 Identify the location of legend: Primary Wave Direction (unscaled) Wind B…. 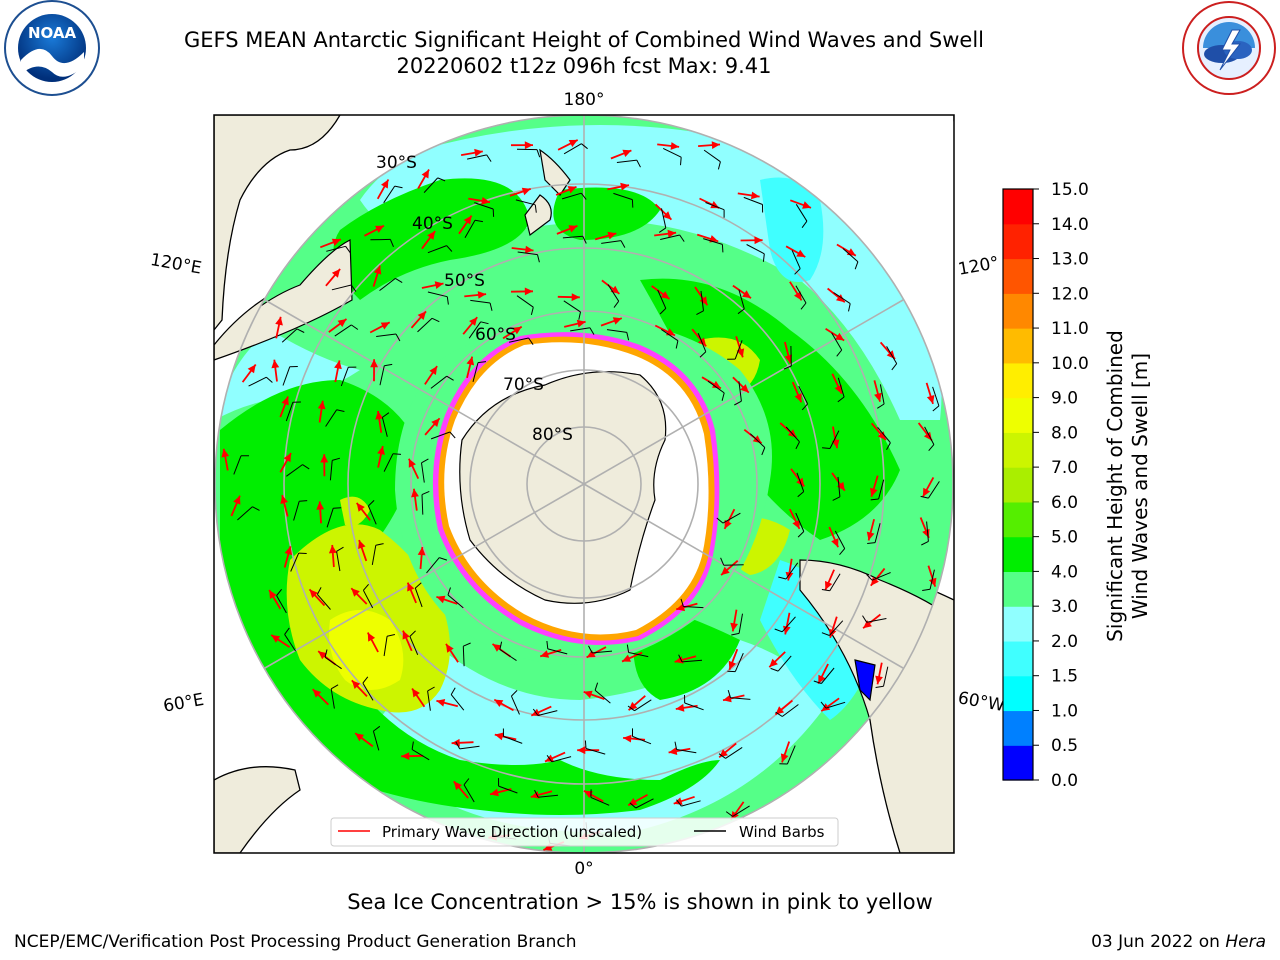
(584, 832).